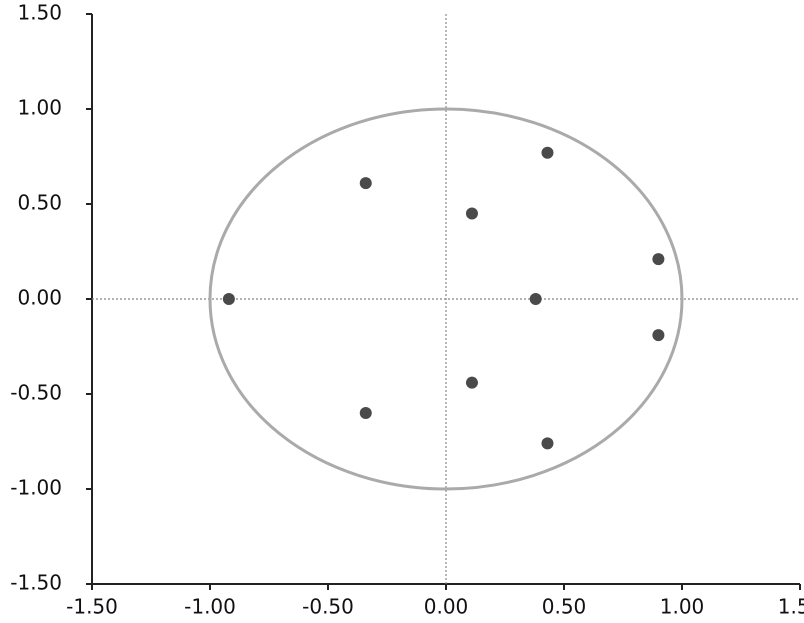 This screenshot has width=804, height=623. Describe the element at coordinates (328, 607) in the screenshot. I see `x-tick-label: -0.50` at that location.